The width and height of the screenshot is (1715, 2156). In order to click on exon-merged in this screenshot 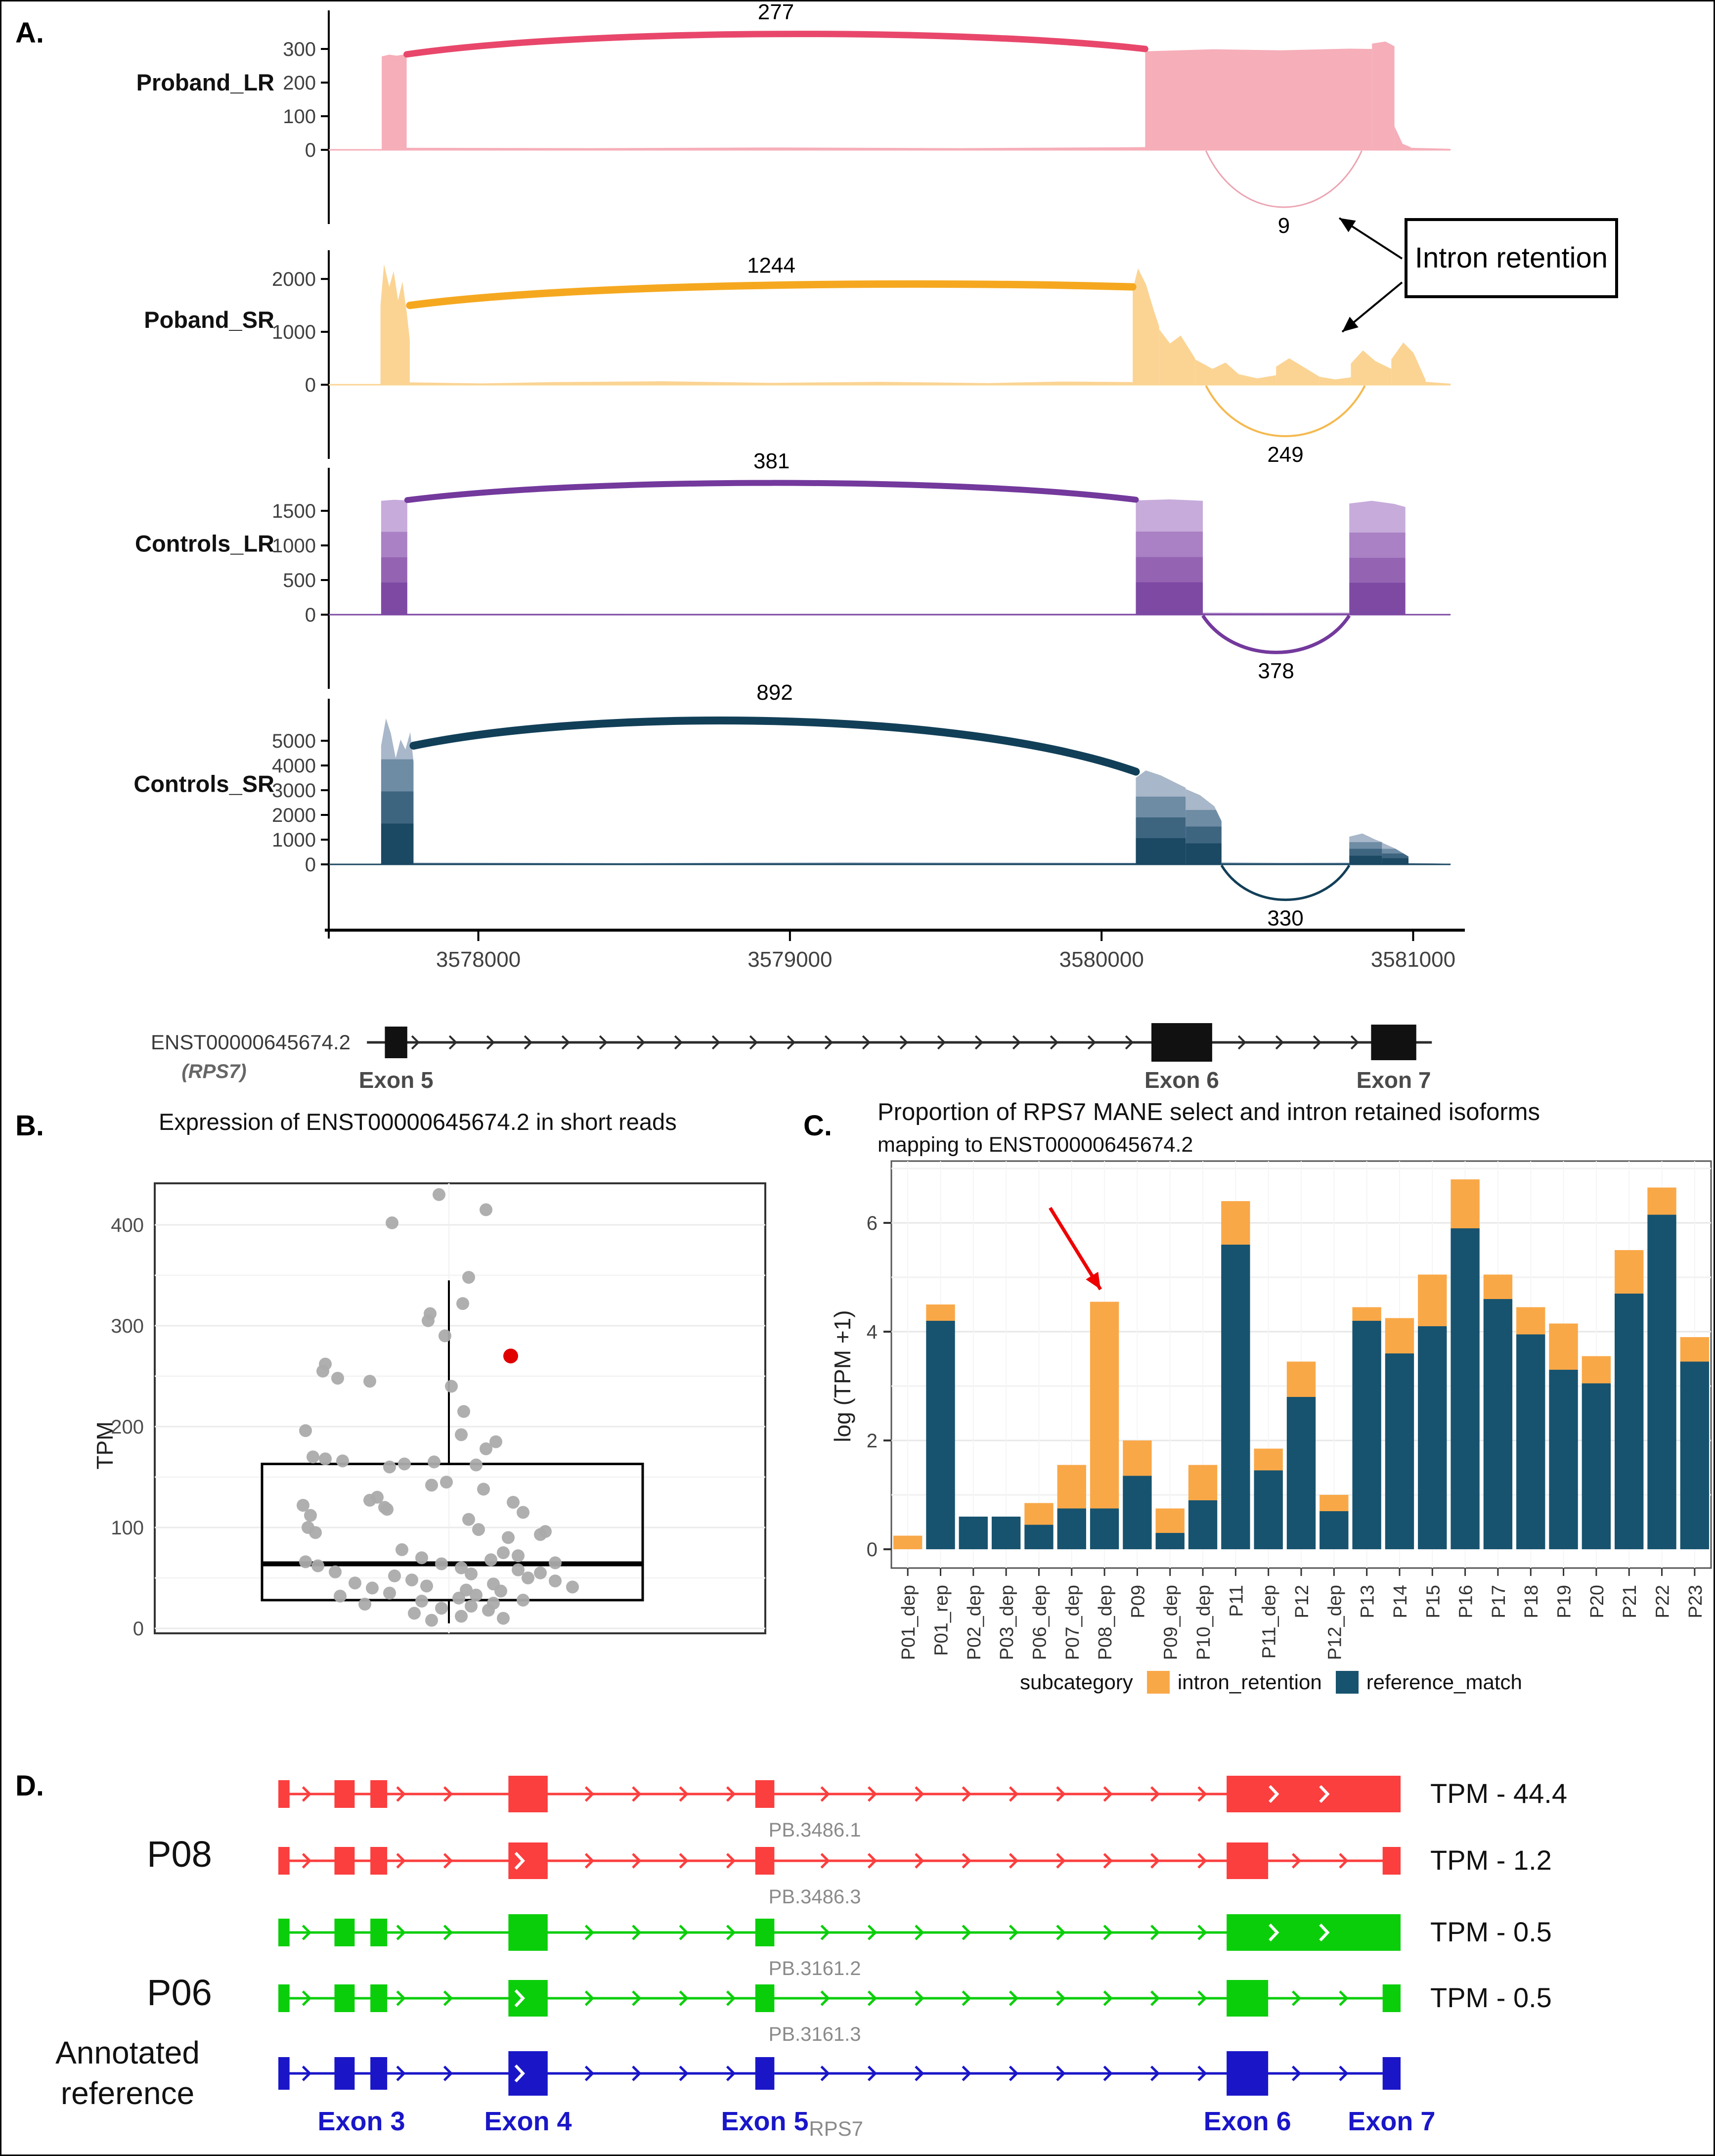, I will do `click(1314, 1794)`.